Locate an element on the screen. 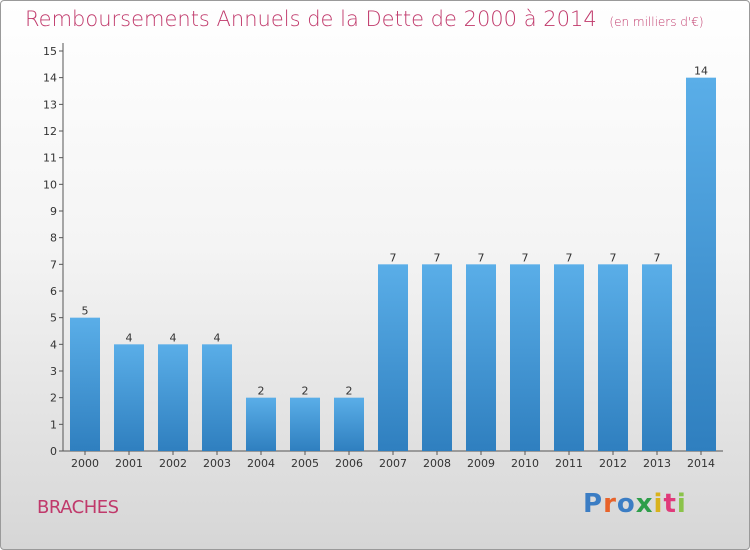  x-tick-label: 2008 is located at coordinates (437, 463).